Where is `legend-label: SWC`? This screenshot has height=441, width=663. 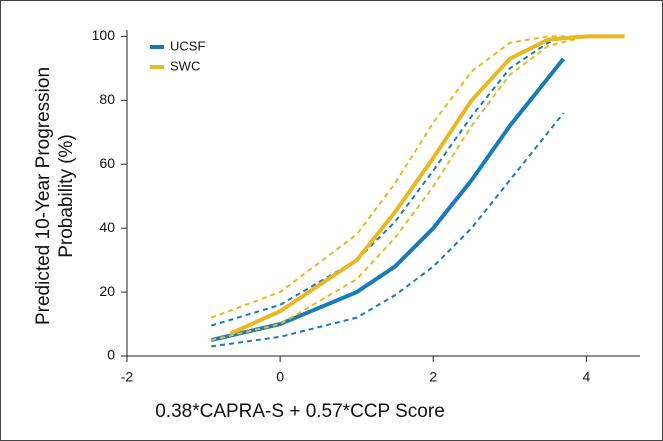
legend-label: SWC is located at coordinates (185, 65).